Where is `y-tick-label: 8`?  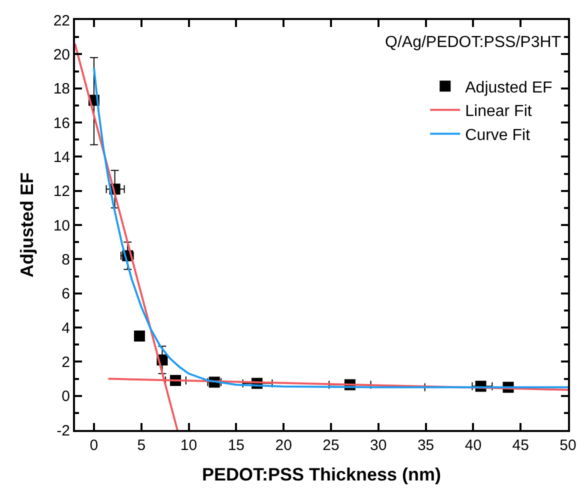 y-tick-label: 8 is located at coordinates (66, 259).